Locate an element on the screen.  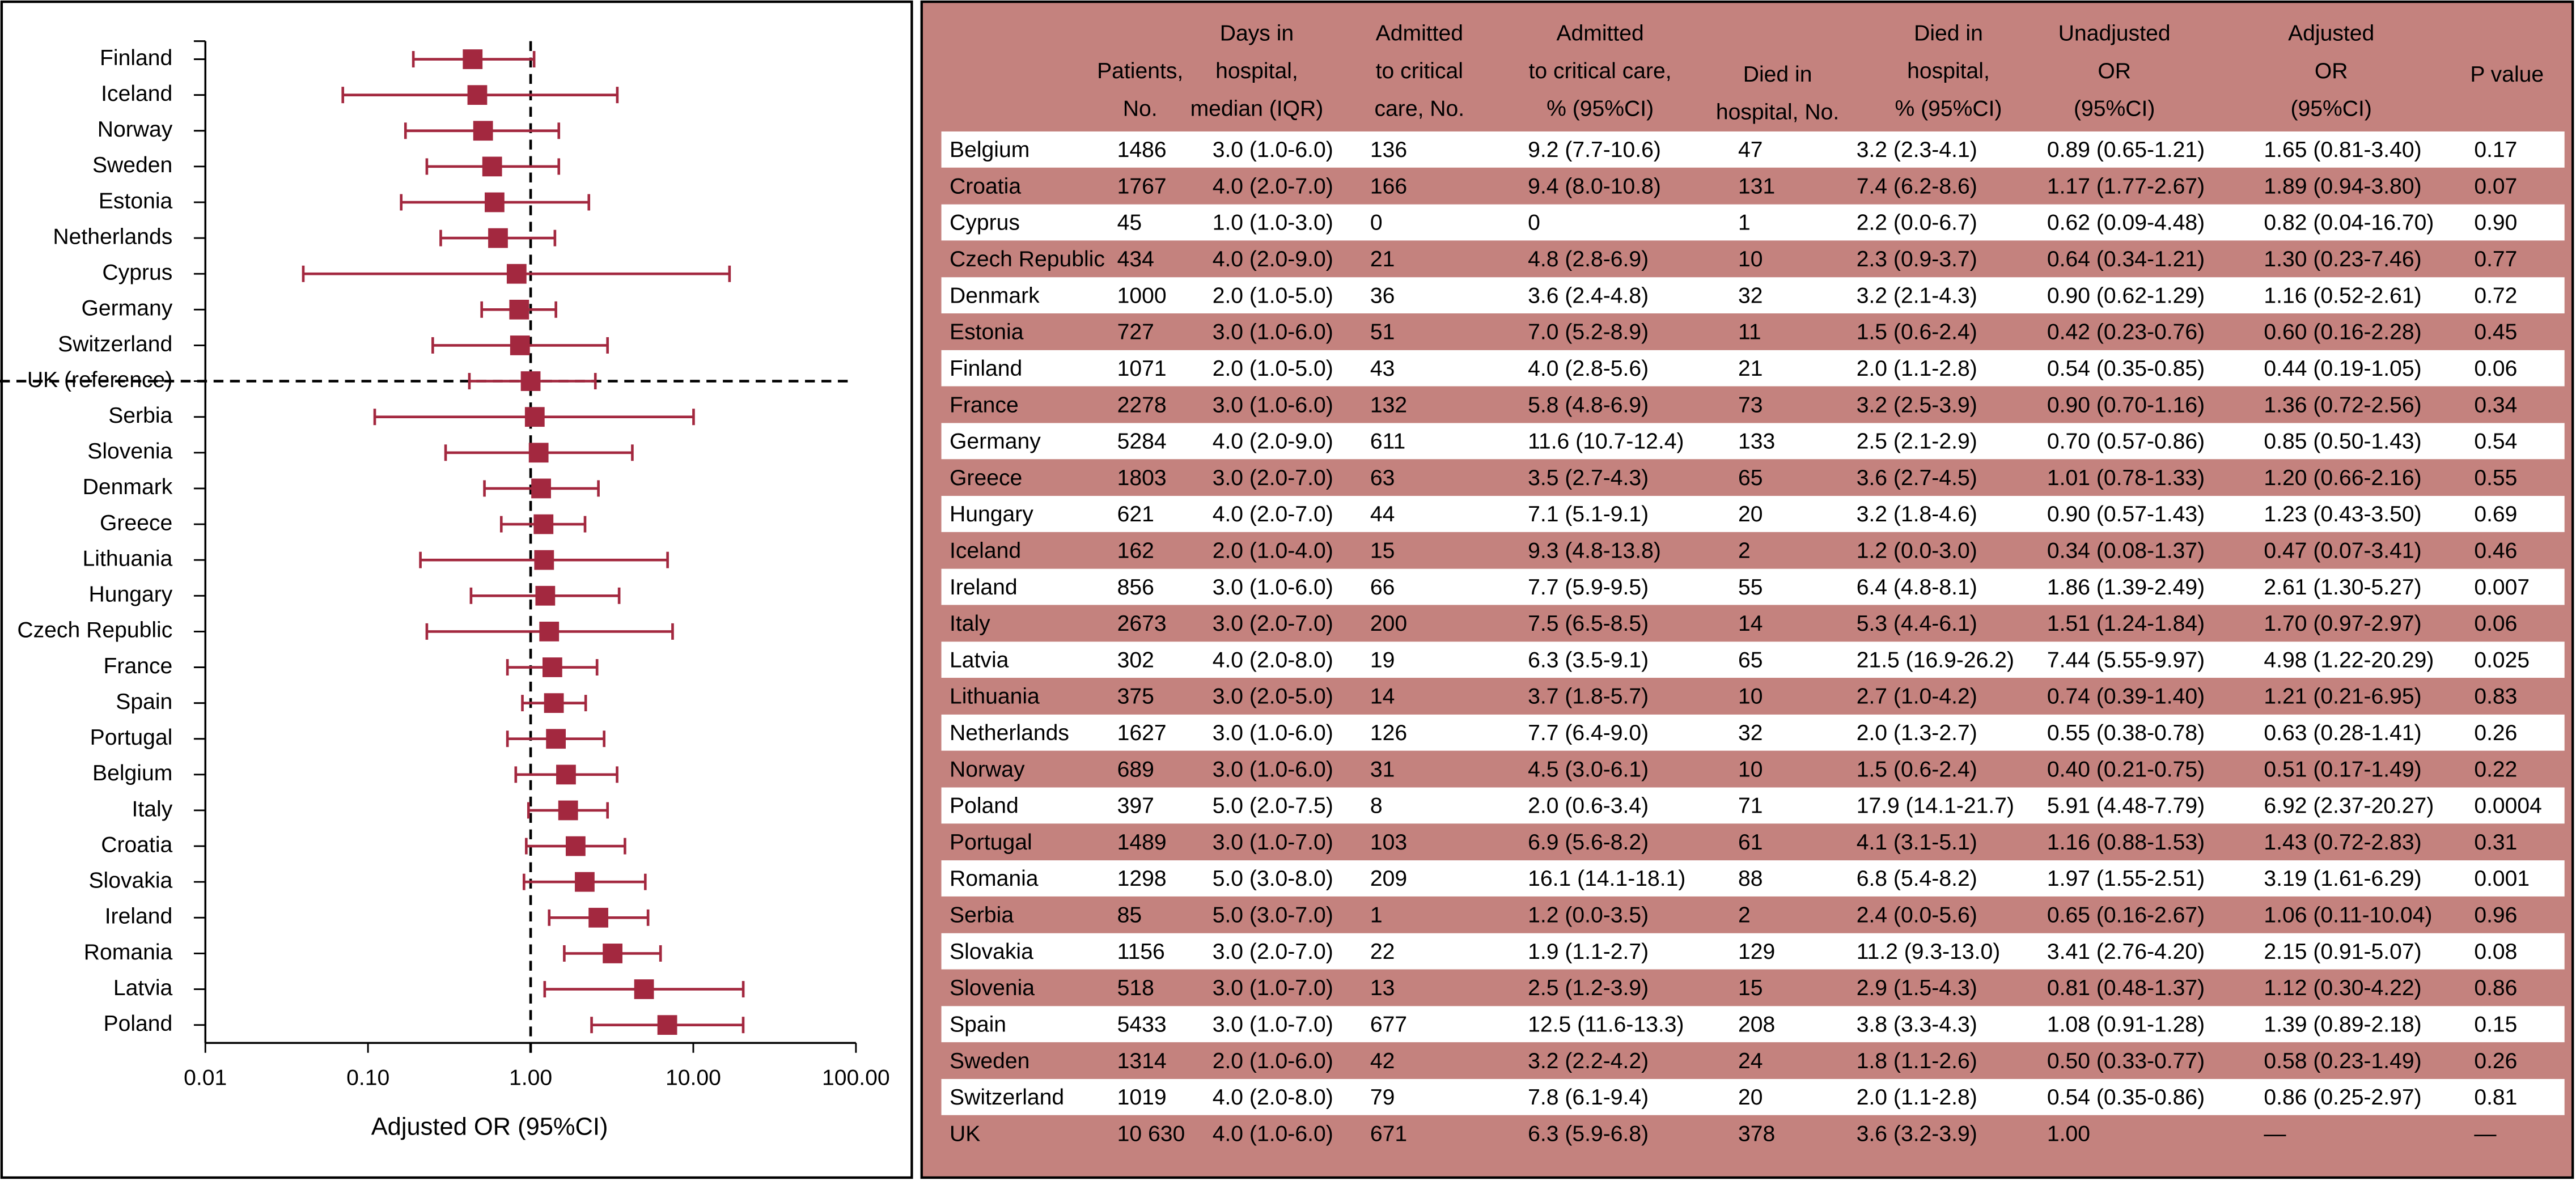
table-cell: 21 is located at coordinates (1382, 259).